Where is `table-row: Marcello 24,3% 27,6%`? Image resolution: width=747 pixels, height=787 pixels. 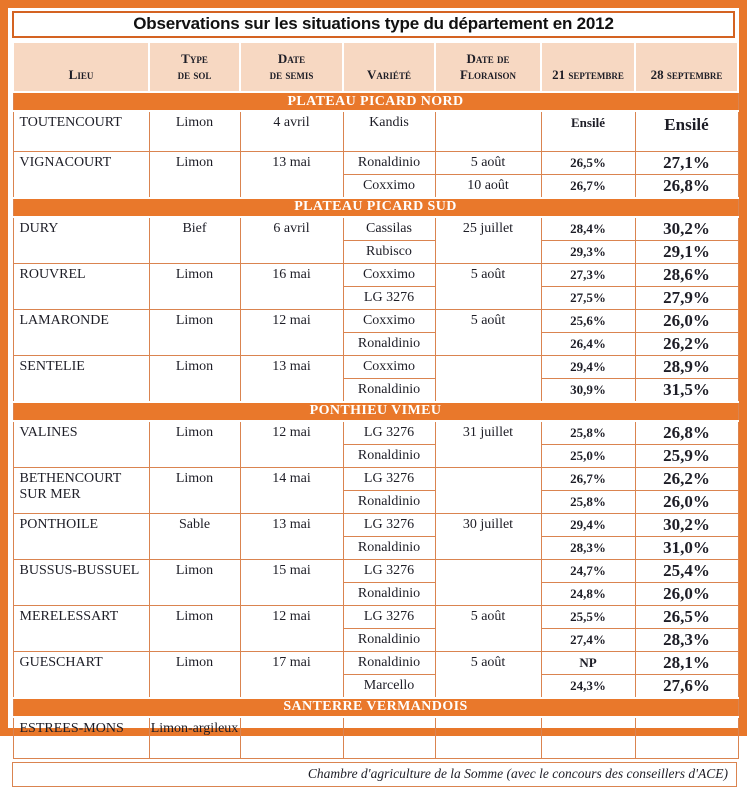
table-row: Marcello 24,3% 27,6% is located at coordinates (376, 685).